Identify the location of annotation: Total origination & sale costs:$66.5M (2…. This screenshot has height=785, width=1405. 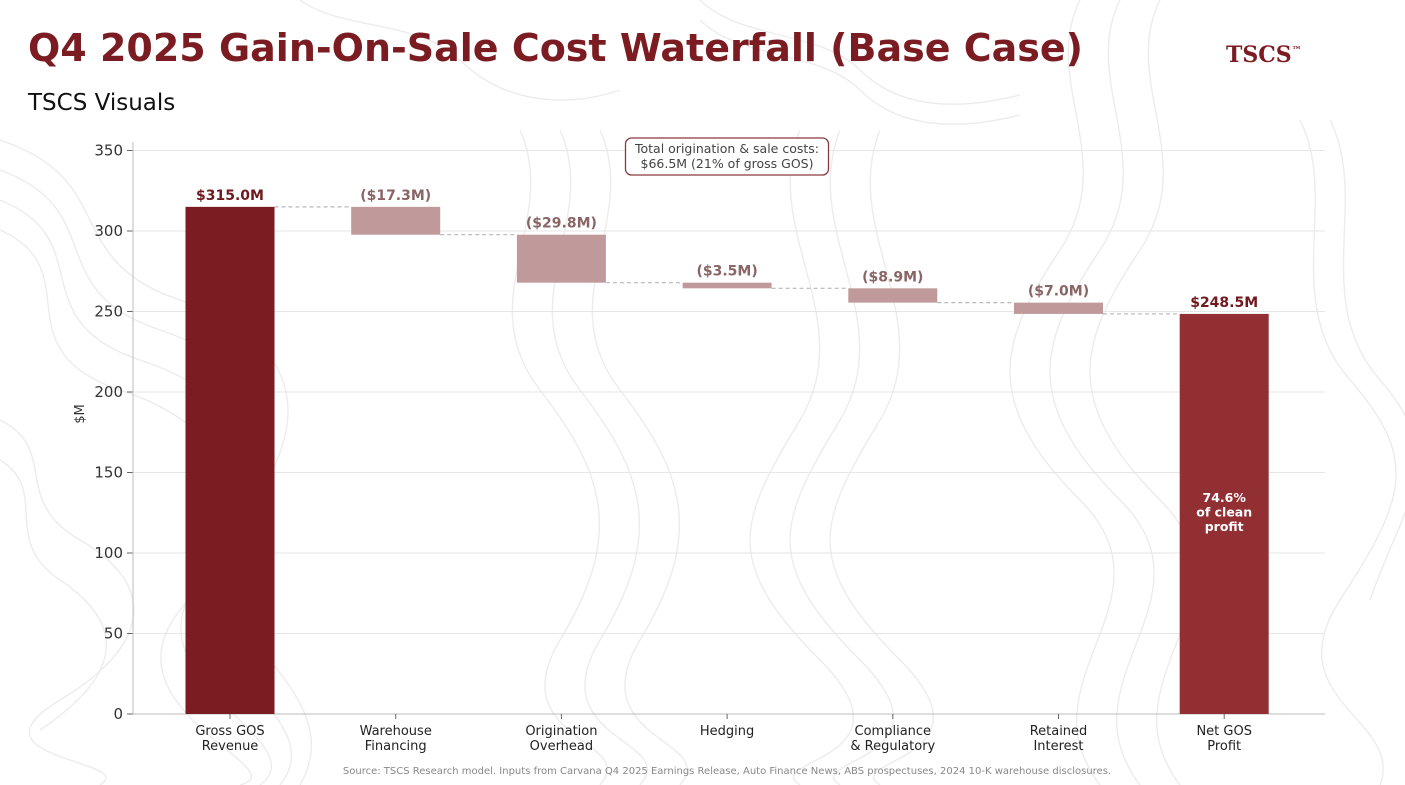
(727, 156).